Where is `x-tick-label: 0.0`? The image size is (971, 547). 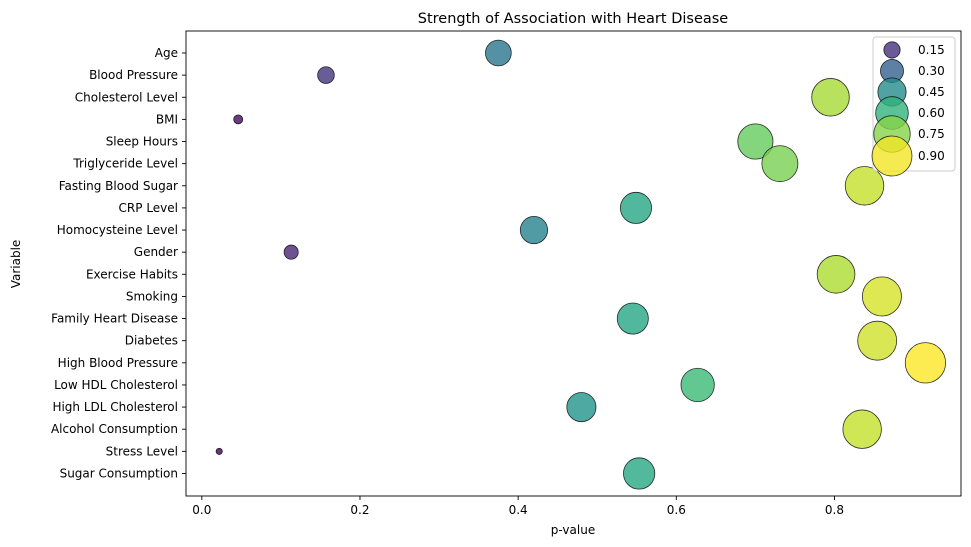 x-tick-label: 0.0 is located at coordinates (201, 510).